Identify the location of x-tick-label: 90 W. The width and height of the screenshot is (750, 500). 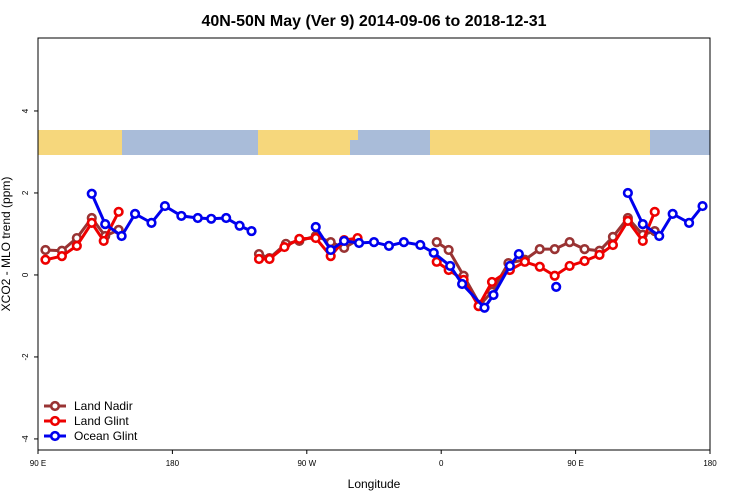
(306, 463).